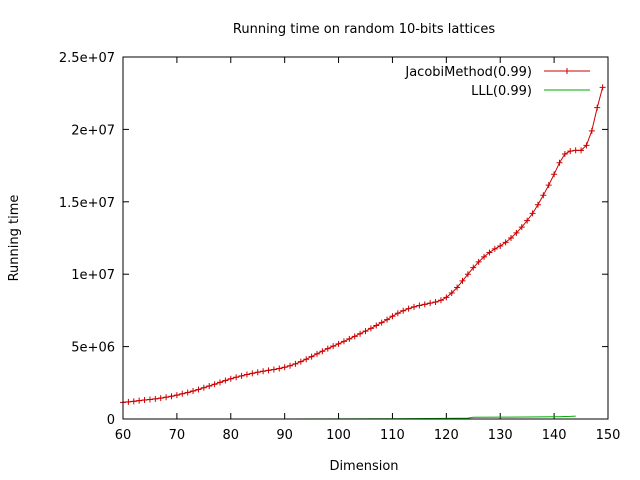 Image resolution: width=640 pixels, height=480 pixels. What do you see at coordinates (231, 435) in the screenshot?
I see `x-tick-label: 80` at bounding box center [231, 435].